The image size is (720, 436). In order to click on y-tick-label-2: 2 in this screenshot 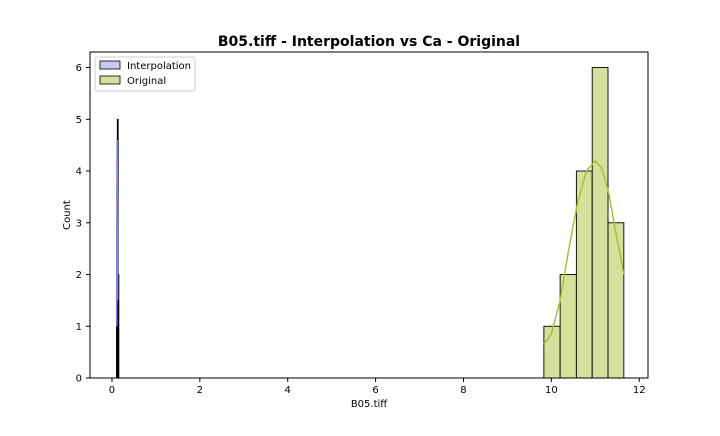, I will do `click(79, 275)`.